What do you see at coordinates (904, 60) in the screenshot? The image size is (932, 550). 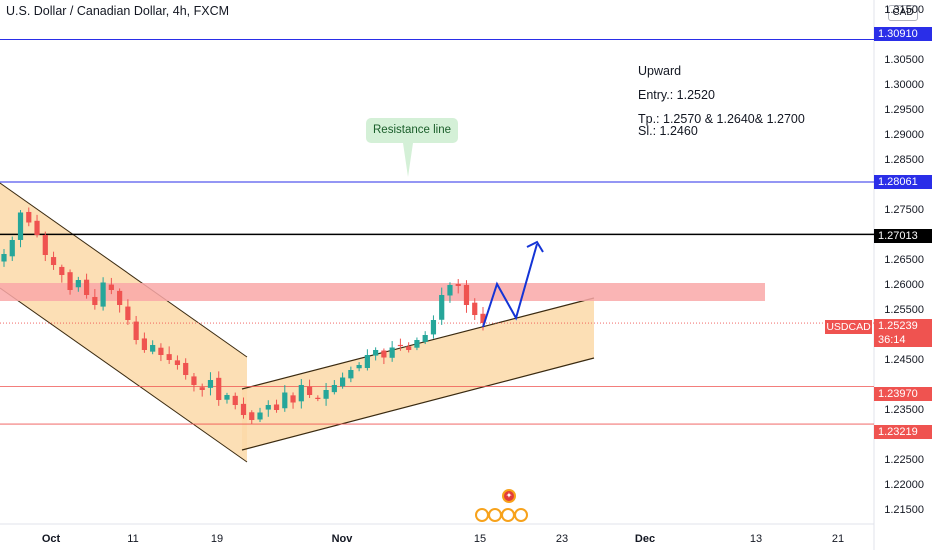 I see `price-axis-tick: 1.30500` at bounding box center [904, 60].